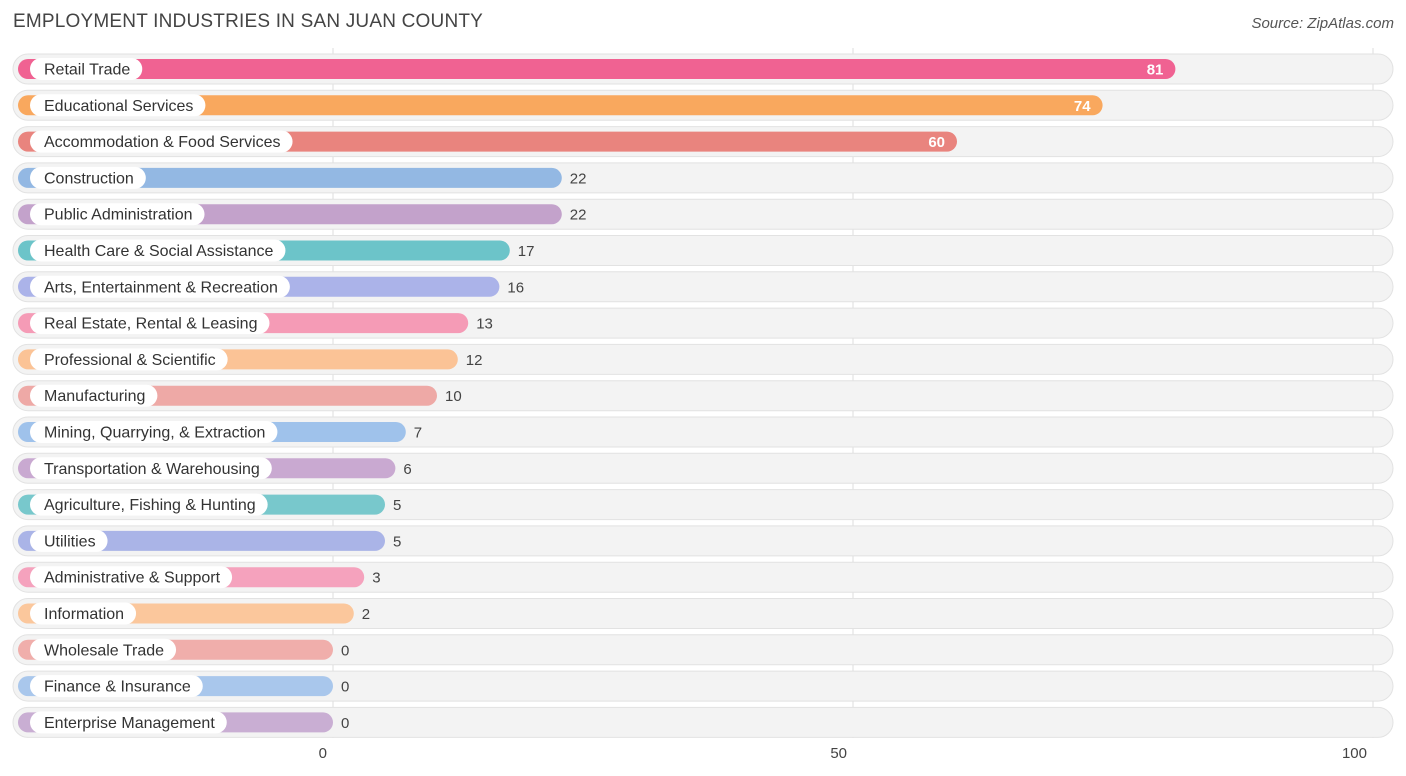  Describe the element at coordinates (194, 613) in the screenshot. I see `bar-row: Information 2` at that location.